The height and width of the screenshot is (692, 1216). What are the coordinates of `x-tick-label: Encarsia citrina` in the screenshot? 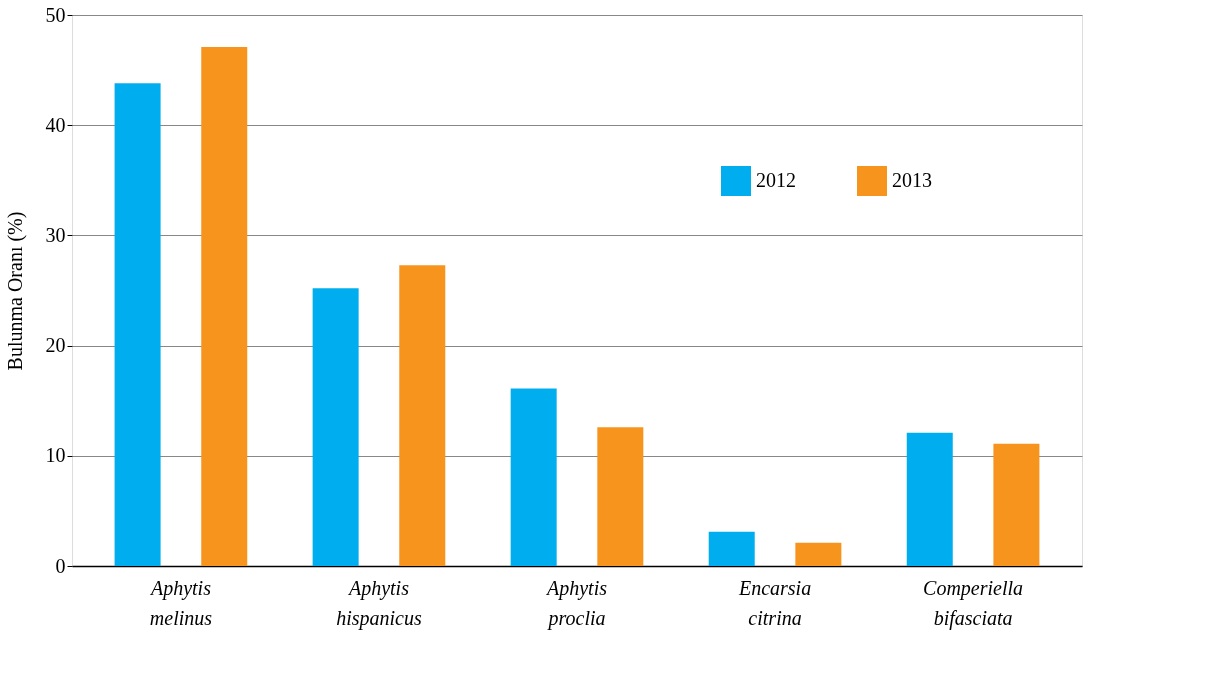 It's located at (774, 602).